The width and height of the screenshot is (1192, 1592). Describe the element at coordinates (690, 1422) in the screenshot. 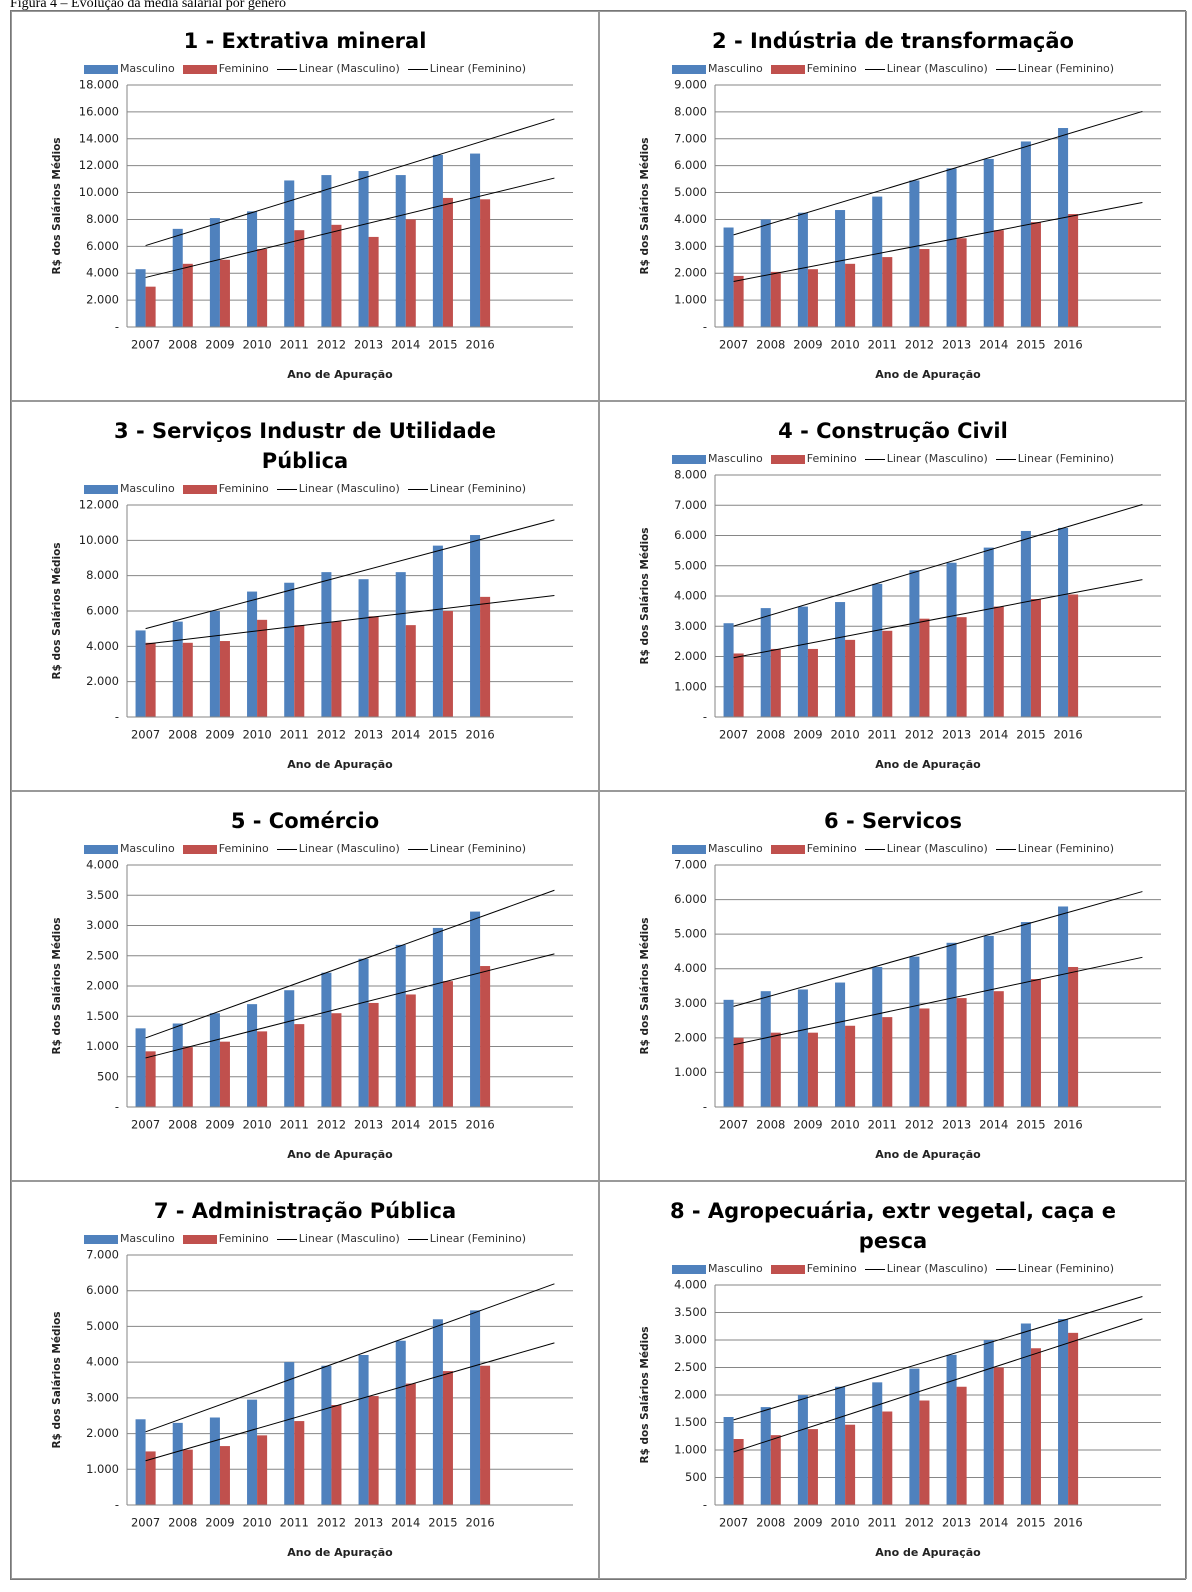

I see `y-tick-label: 1.500` at that location.